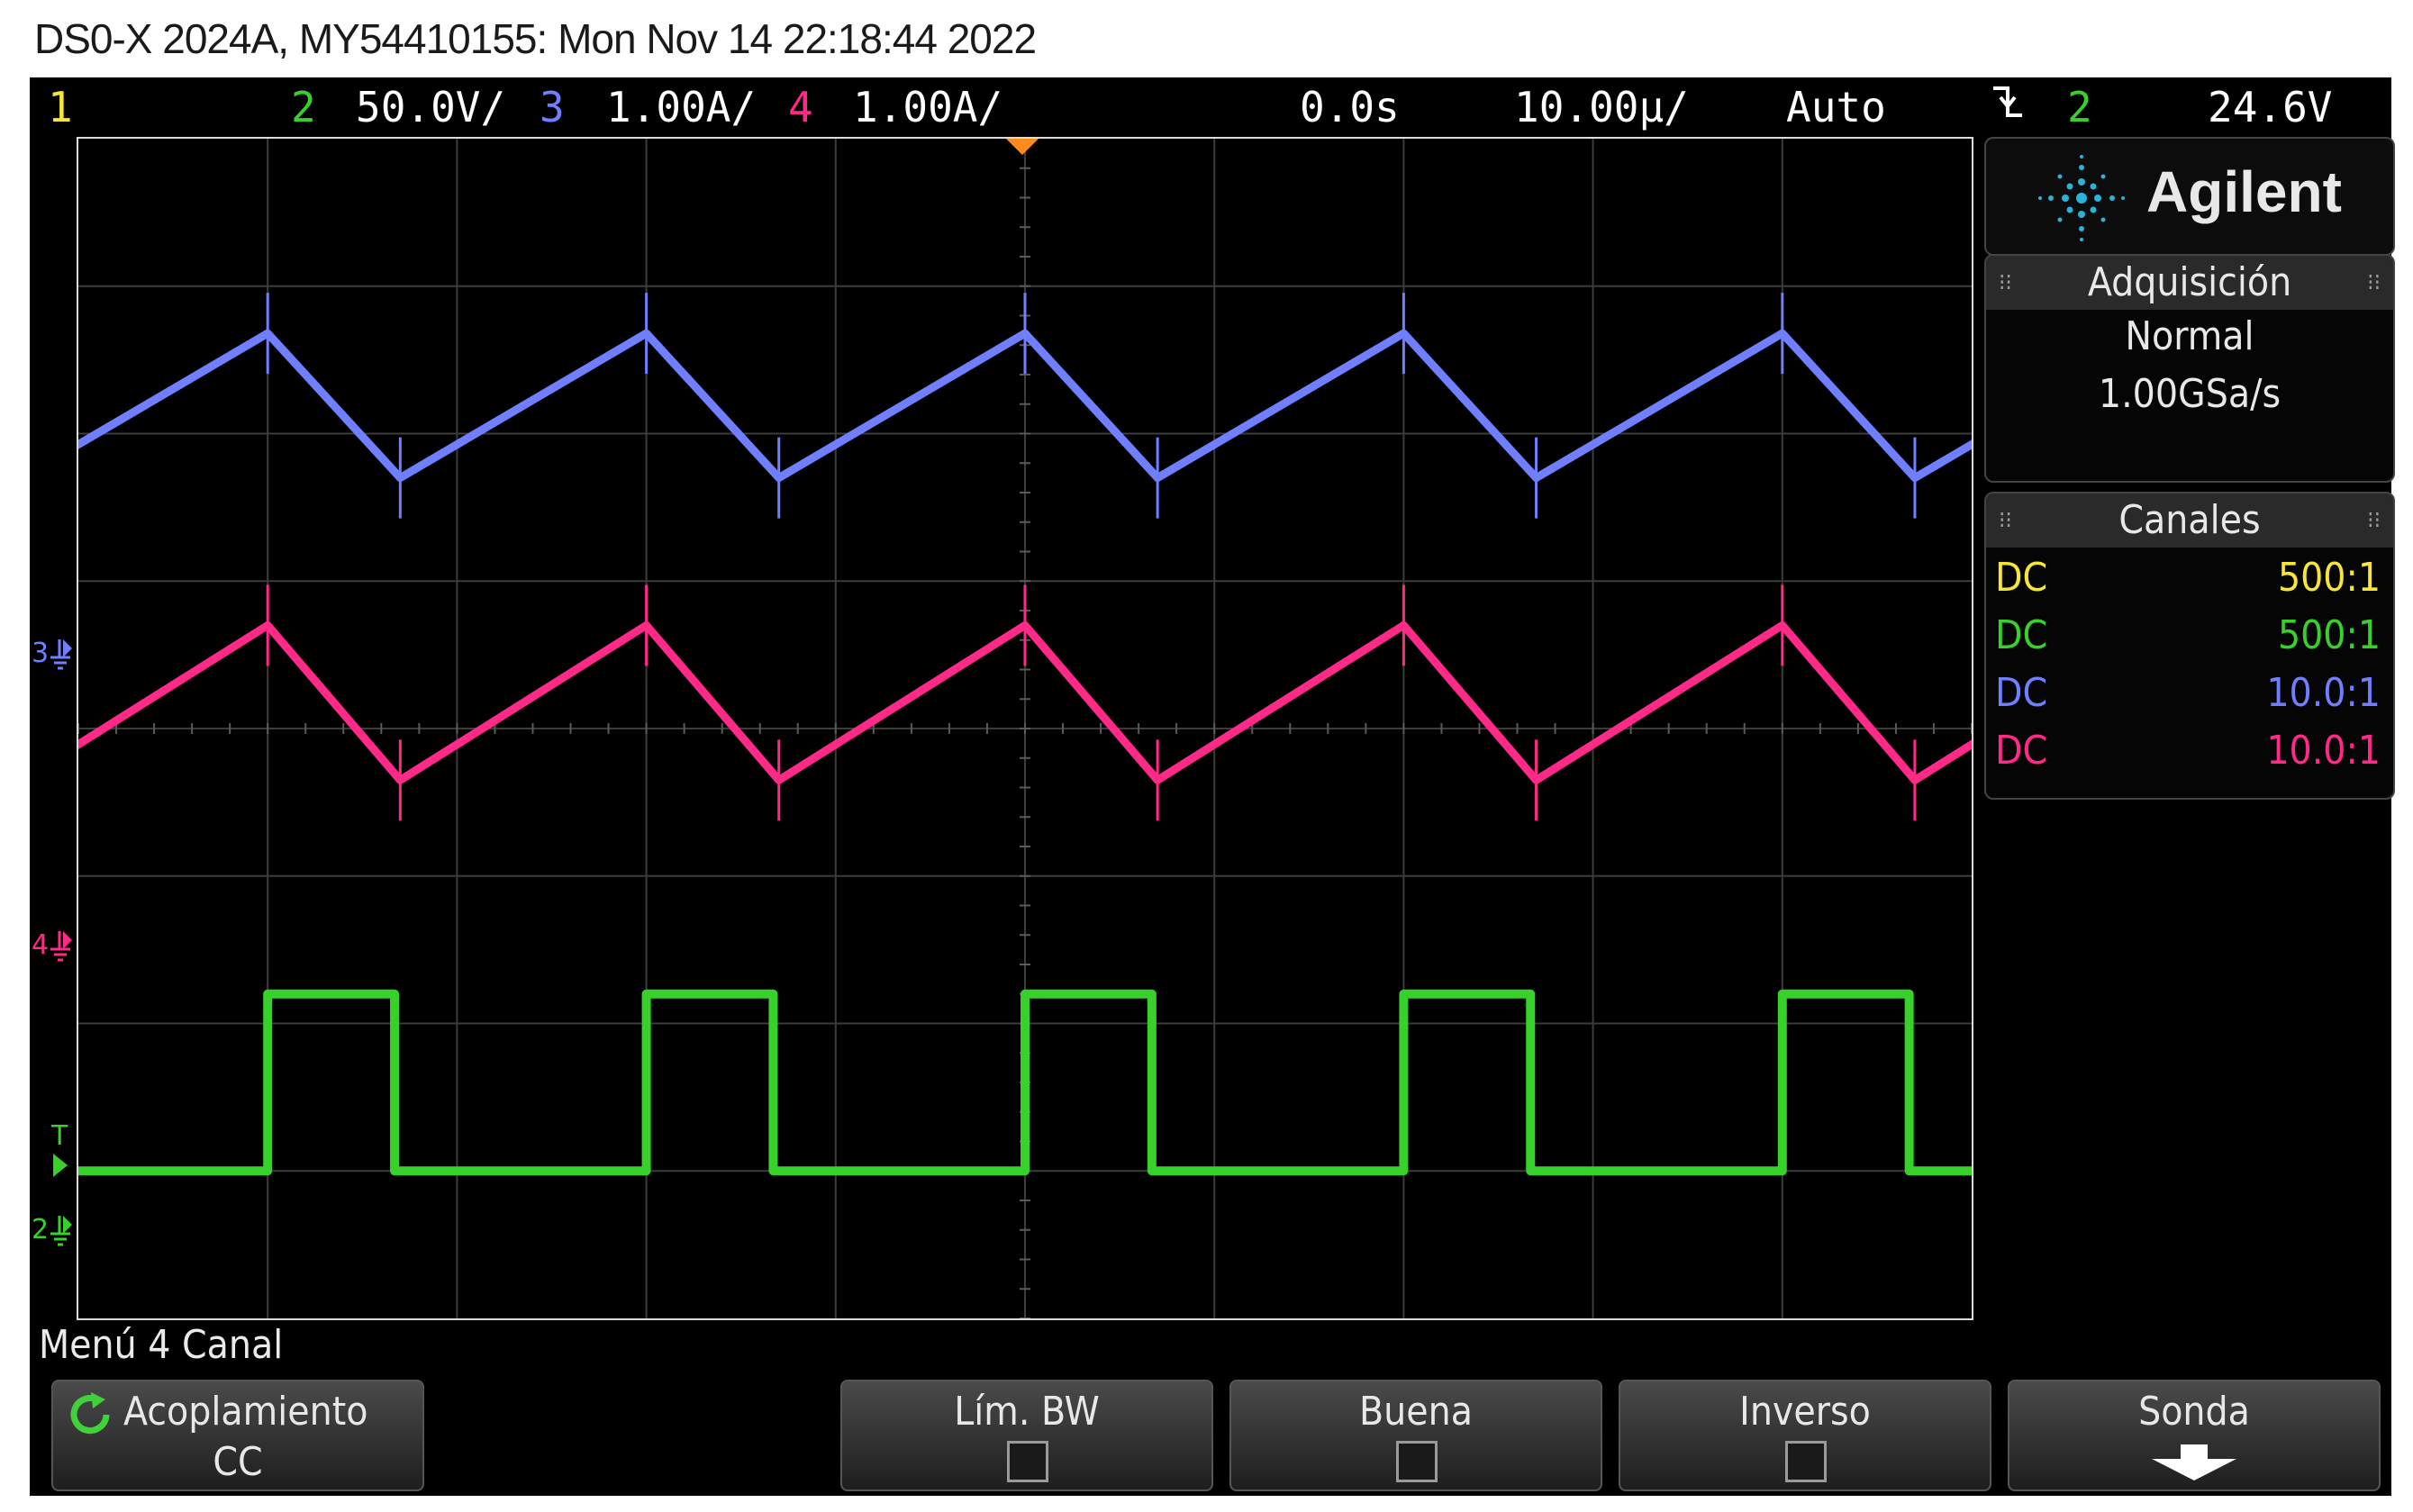 Image resolution: width=2413 pixels, height=1512 pixels. What do you see at coordinates (2194, 1467) in the screenshot?
I see `arrow-down-icon` at bounding box center [2194, 1467].